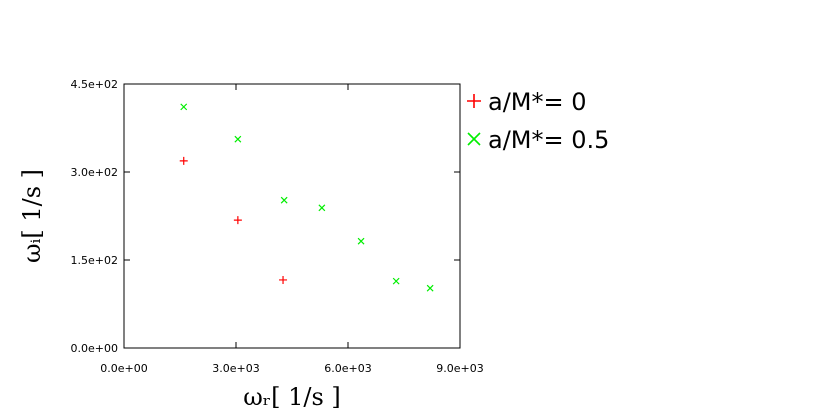 The width and height of the screenshot is (830, 419). Describe the element at coordinates (459, 368) in the screenshot. I see `x-tick-label: 9.0e+03` at that location.